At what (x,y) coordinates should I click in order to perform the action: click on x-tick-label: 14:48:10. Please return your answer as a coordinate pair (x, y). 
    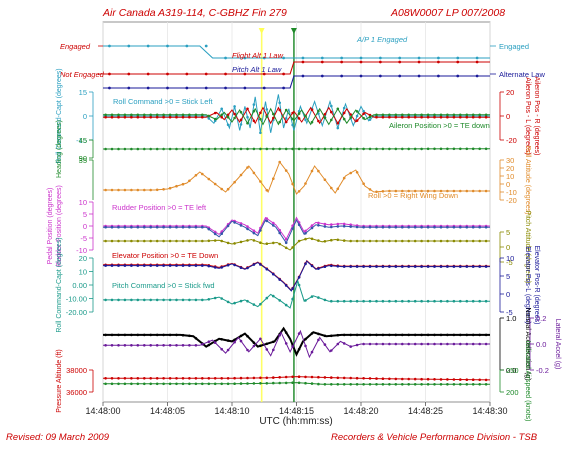
    Looking at the image, I should click on (231, 411).